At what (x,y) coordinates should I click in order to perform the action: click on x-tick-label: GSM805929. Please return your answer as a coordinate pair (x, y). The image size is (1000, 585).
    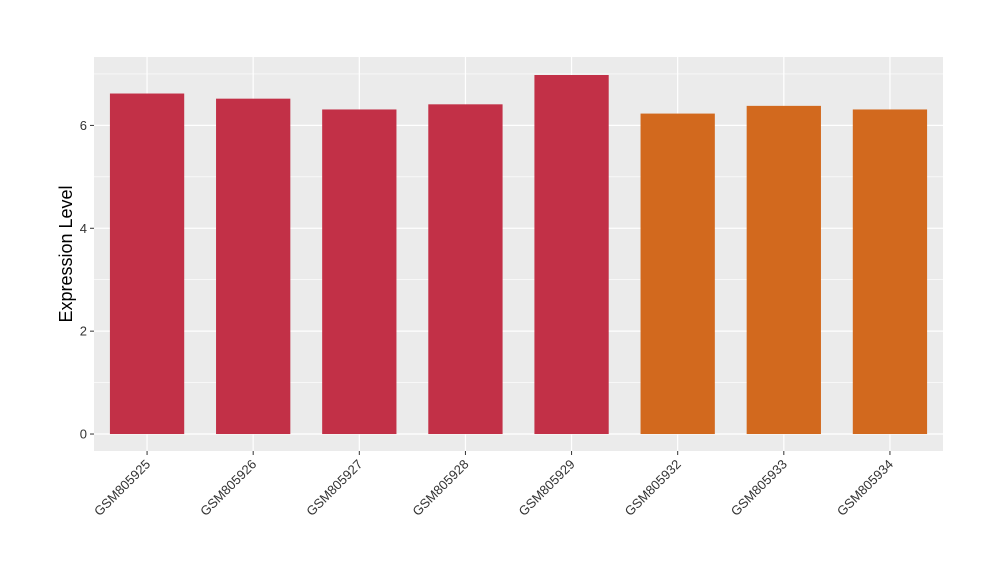
    Looking at the image, I should click on (546, 488).